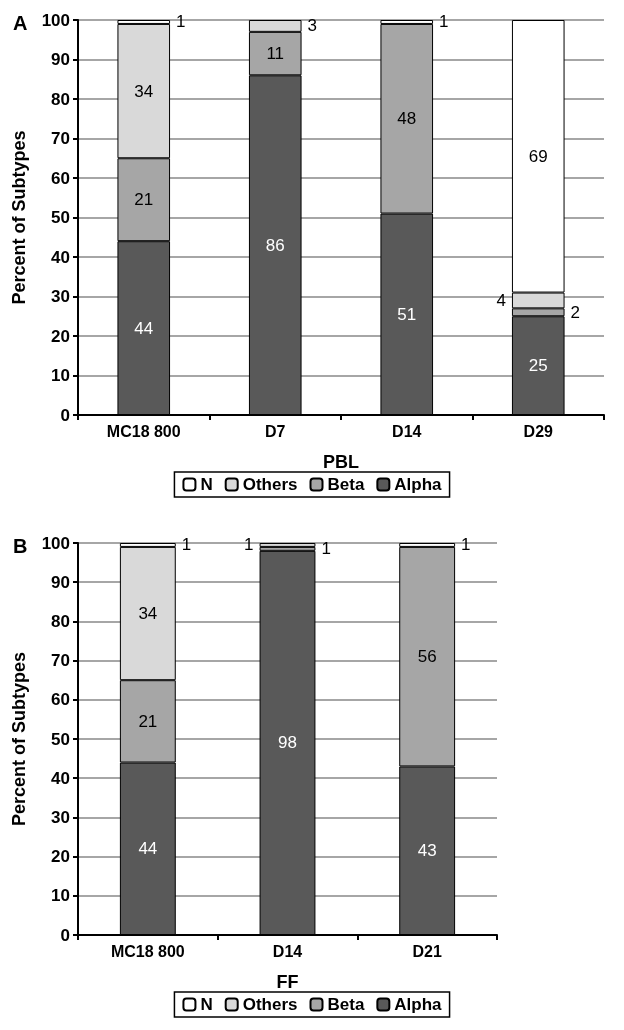 This screenshot has width=624, height=1030. Describe the element at coordinates (538, 431) in the screenshot. I see `x-tick-label: D29` at that location.